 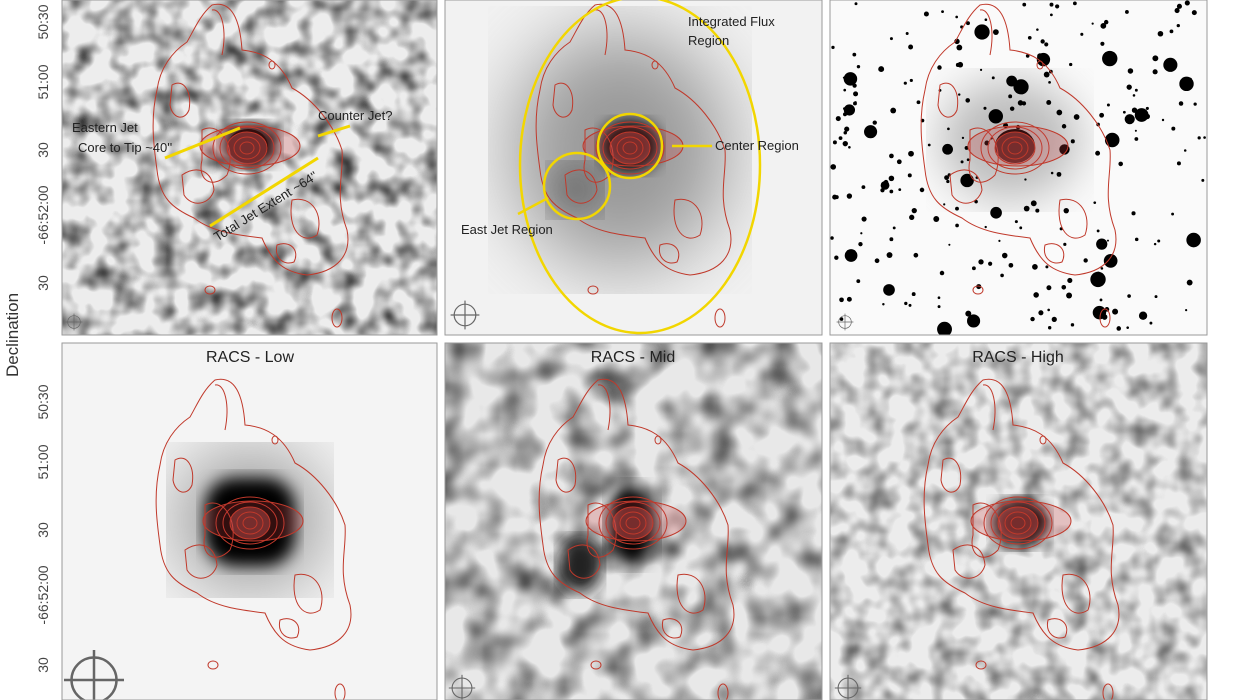 I want to click on annotation: Counter Jet?, so click(x=355, y=115).